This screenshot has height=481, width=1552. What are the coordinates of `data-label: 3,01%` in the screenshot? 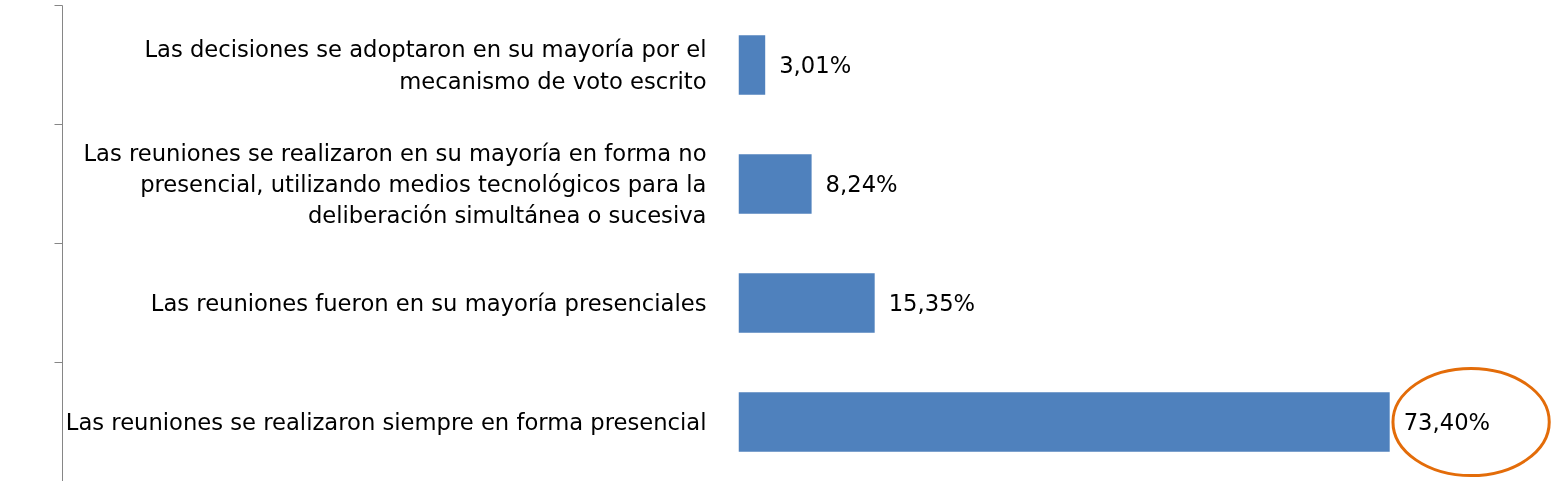 It's located at (815, 65).